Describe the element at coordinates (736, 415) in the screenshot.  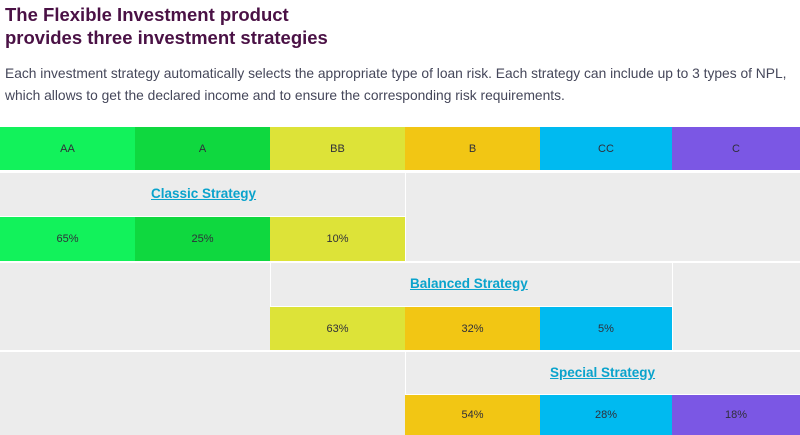
I see `special-value-c: 18%` at that location.